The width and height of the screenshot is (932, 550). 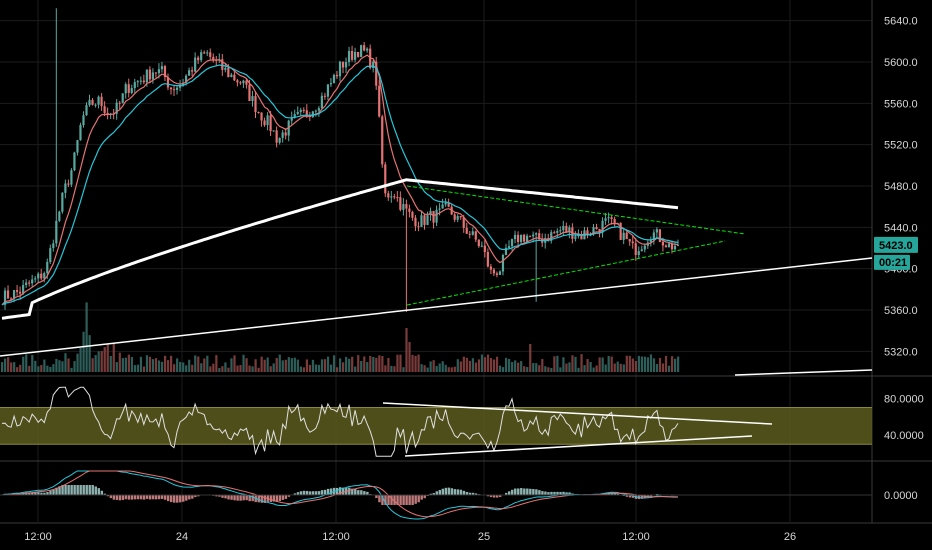 What do you see at coordinates (901, 187) in the screenshot?
I see `price-tick-4: 5480.0` at bounding box center [901, 187].